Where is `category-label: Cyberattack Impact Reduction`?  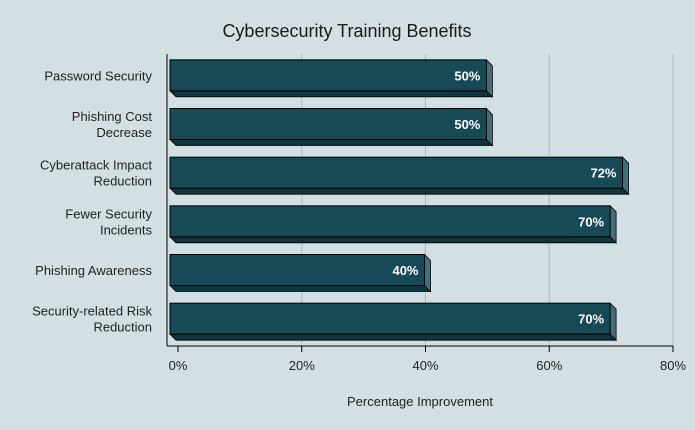 category-label: Cyberattack Impact Reduction is located at coordinates (96, 173).